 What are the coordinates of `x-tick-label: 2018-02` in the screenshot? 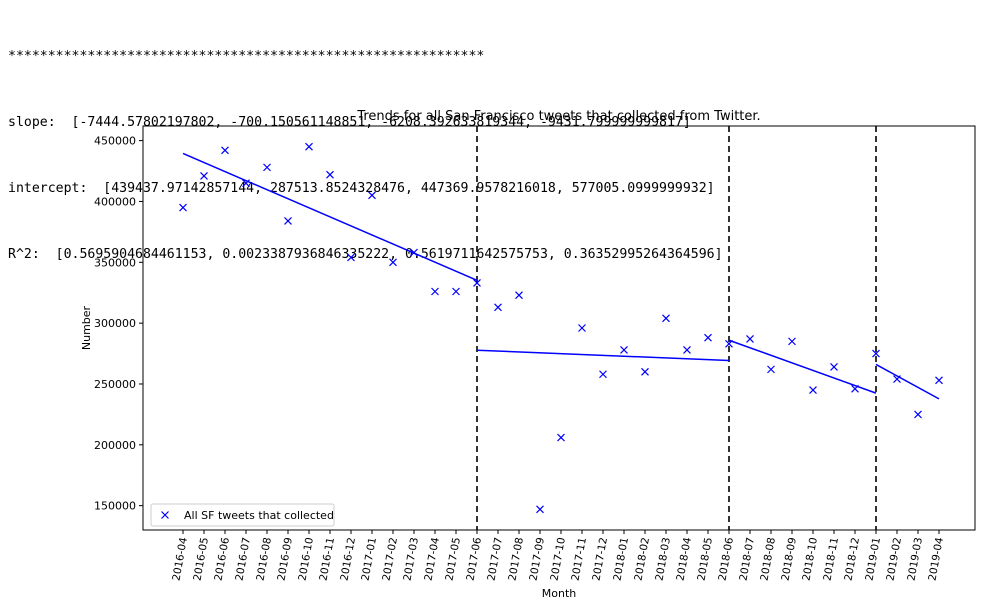 It's located at (642, 558).